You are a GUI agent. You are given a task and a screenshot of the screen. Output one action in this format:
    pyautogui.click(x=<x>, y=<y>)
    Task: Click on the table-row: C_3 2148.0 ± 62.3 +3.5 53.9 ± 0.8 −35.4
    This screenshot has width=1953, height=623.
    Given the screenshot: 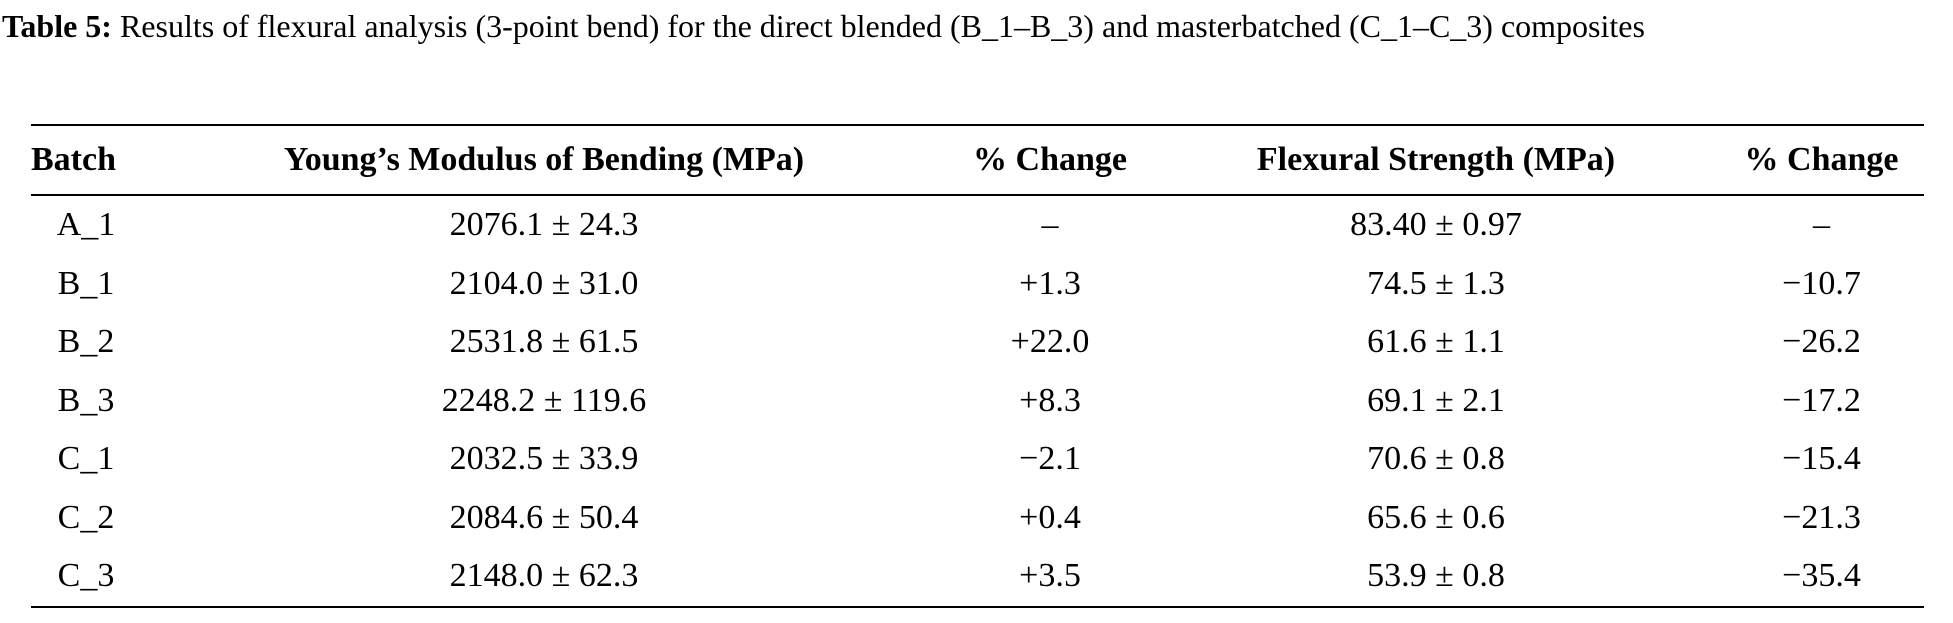 What is the action you would take?
    pyautogui.click(x=977, y=577)
    